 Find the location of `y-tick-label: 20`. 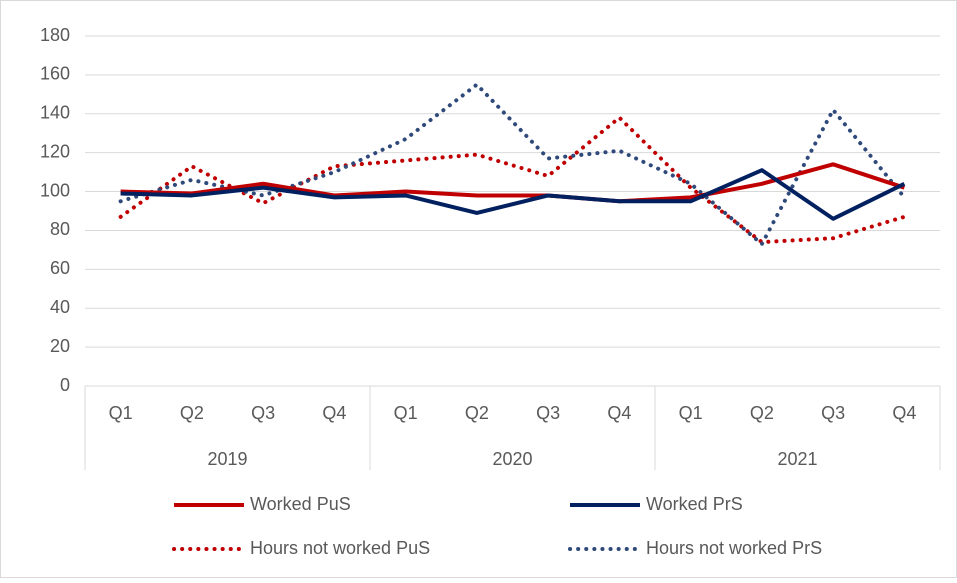

y-tick-label: 20 is located at coordinates (60, 346).